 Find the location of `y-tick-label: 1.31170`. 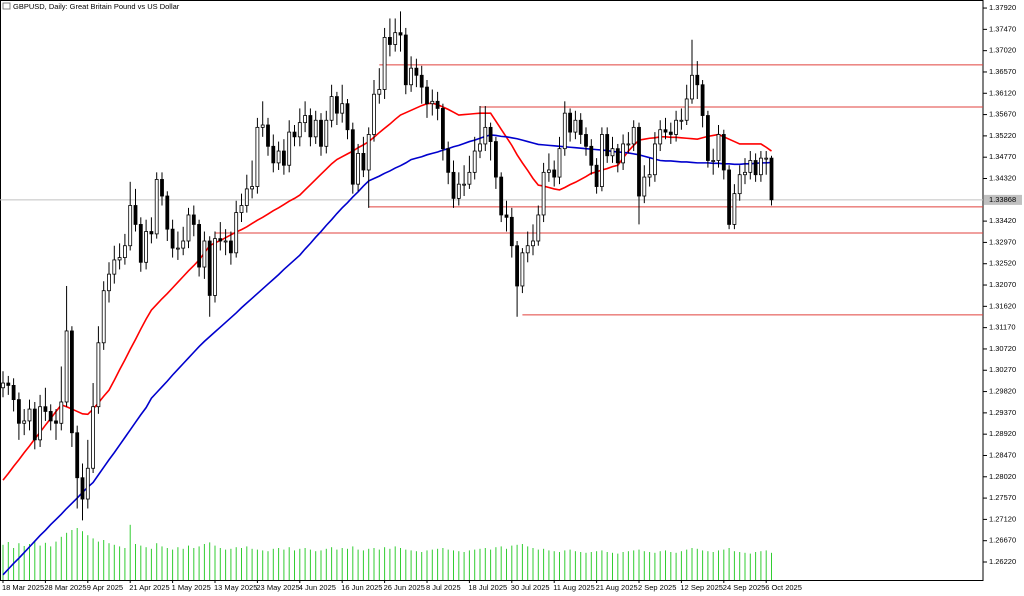

y-tick-label: 1.31170 is located at coordinates (1002, 327).